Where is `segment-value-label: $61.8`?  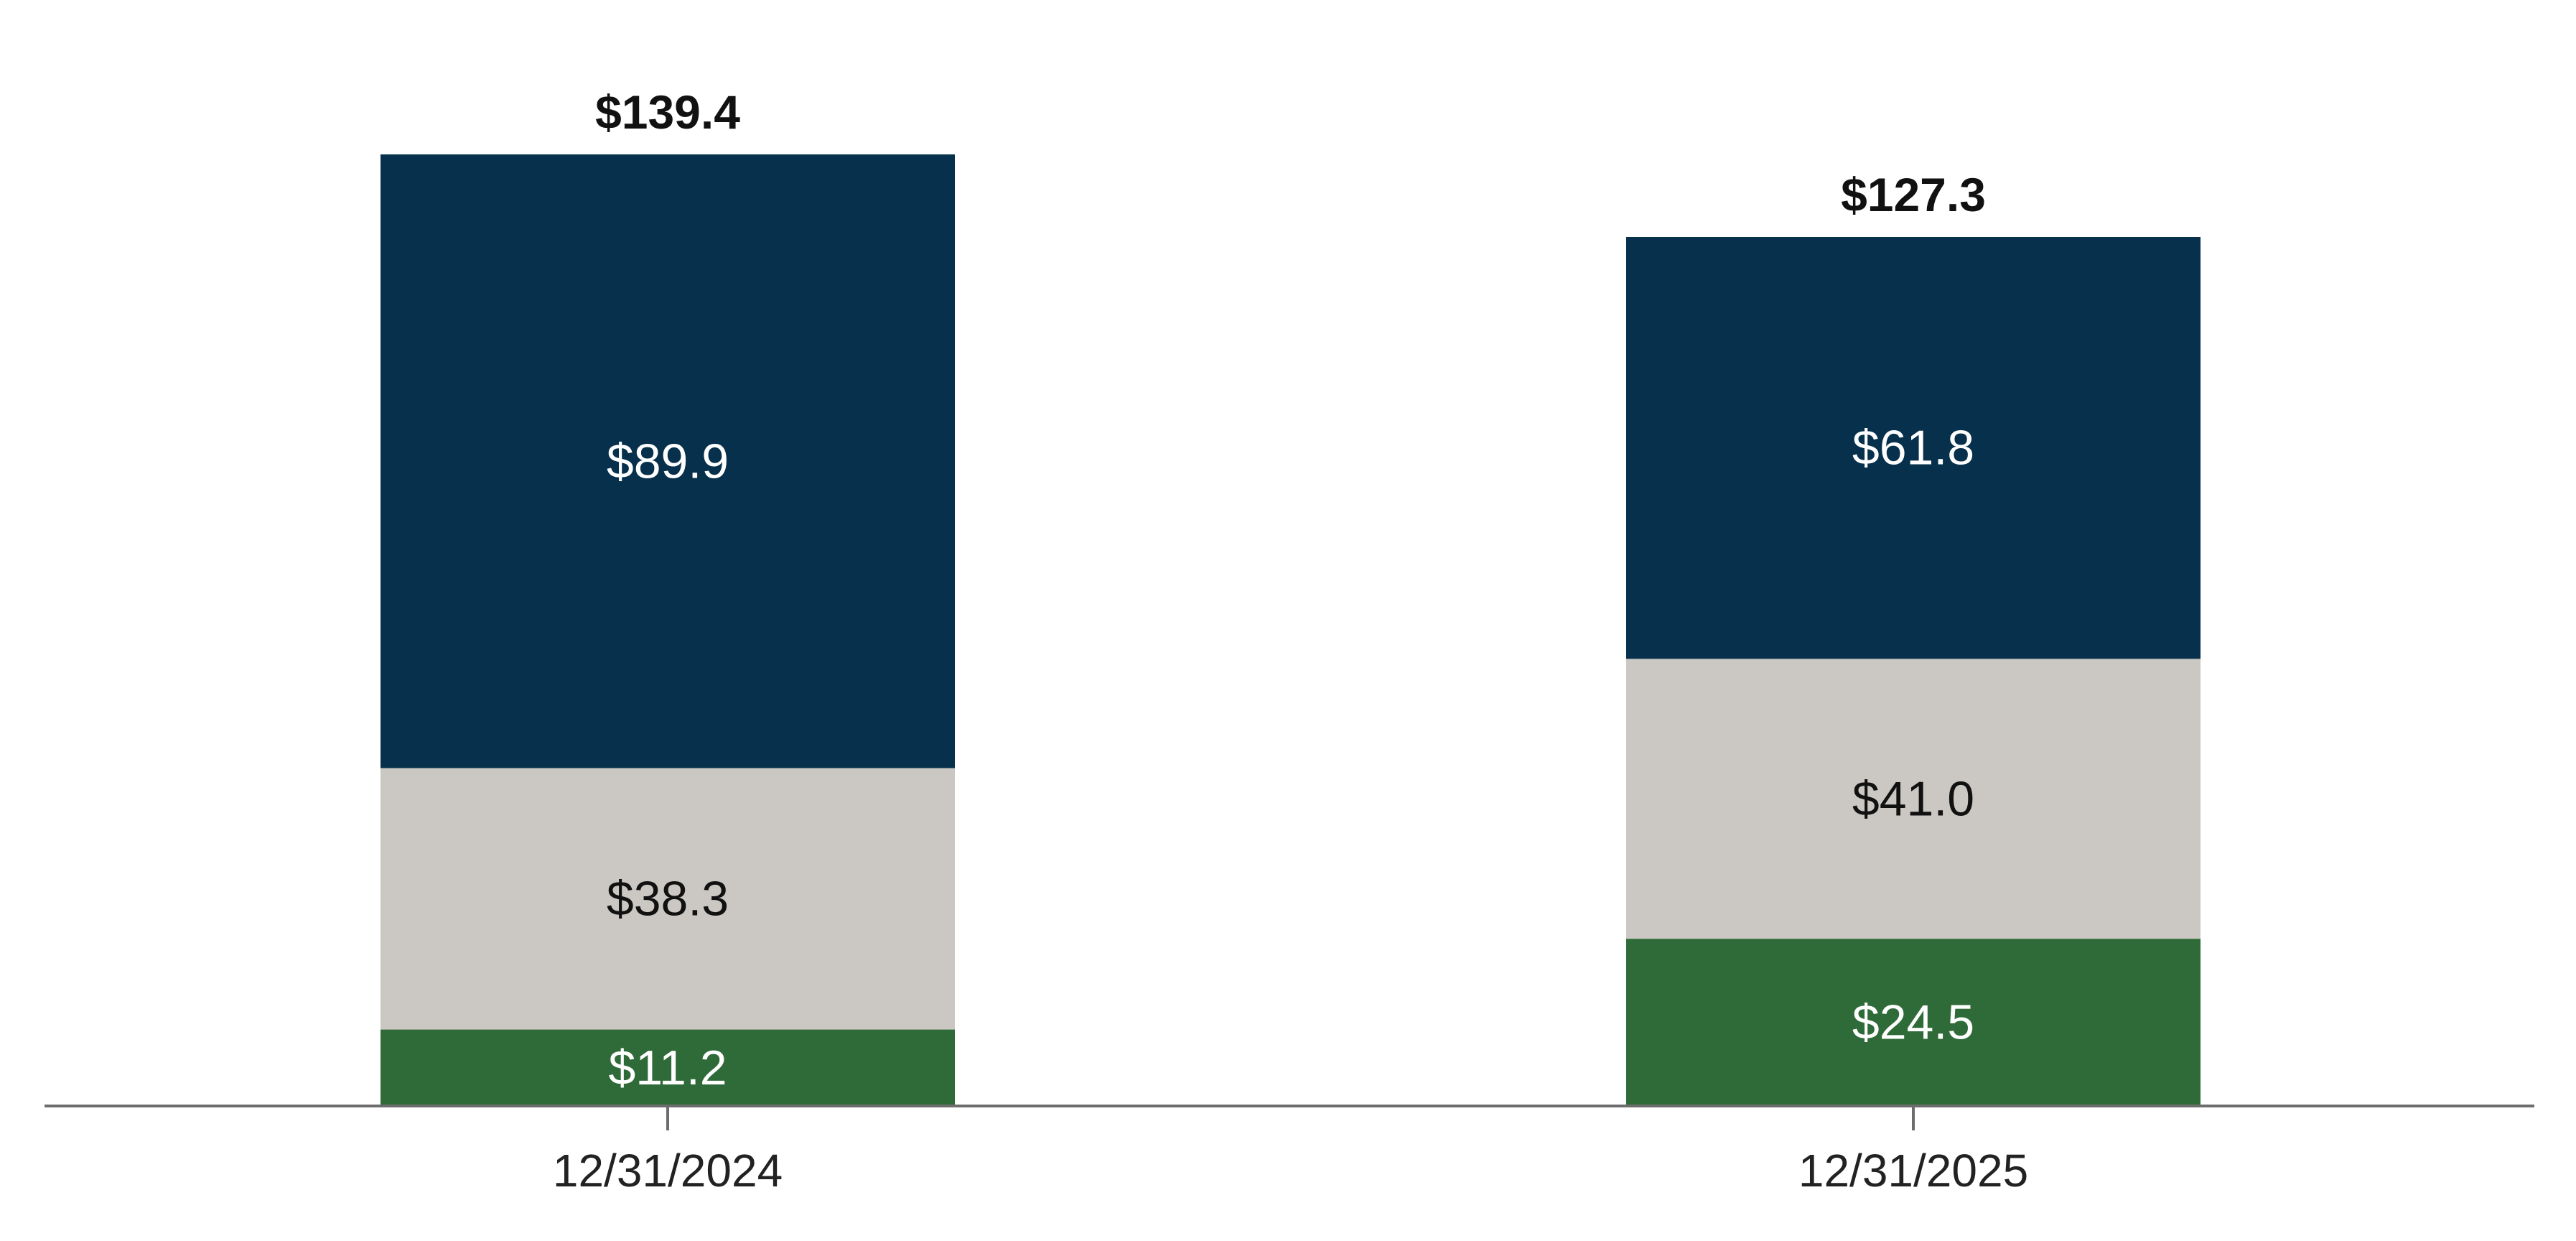
segment-value-label: $61.8 is located at coordinates (1913, 448).